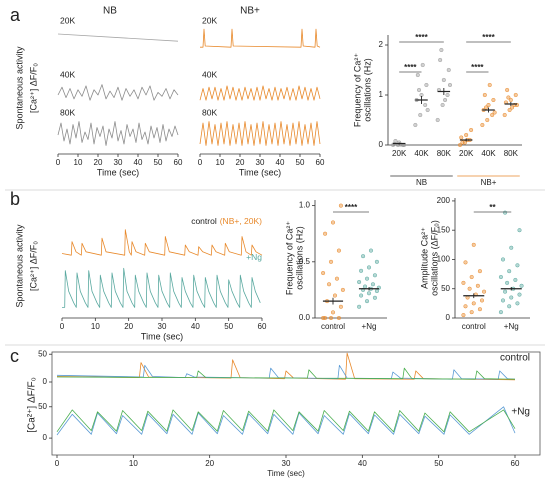  What do you see at coordinates (489, 182) in the screenshot?
I see `group-label: NB+` at bounding box center [489, 182].